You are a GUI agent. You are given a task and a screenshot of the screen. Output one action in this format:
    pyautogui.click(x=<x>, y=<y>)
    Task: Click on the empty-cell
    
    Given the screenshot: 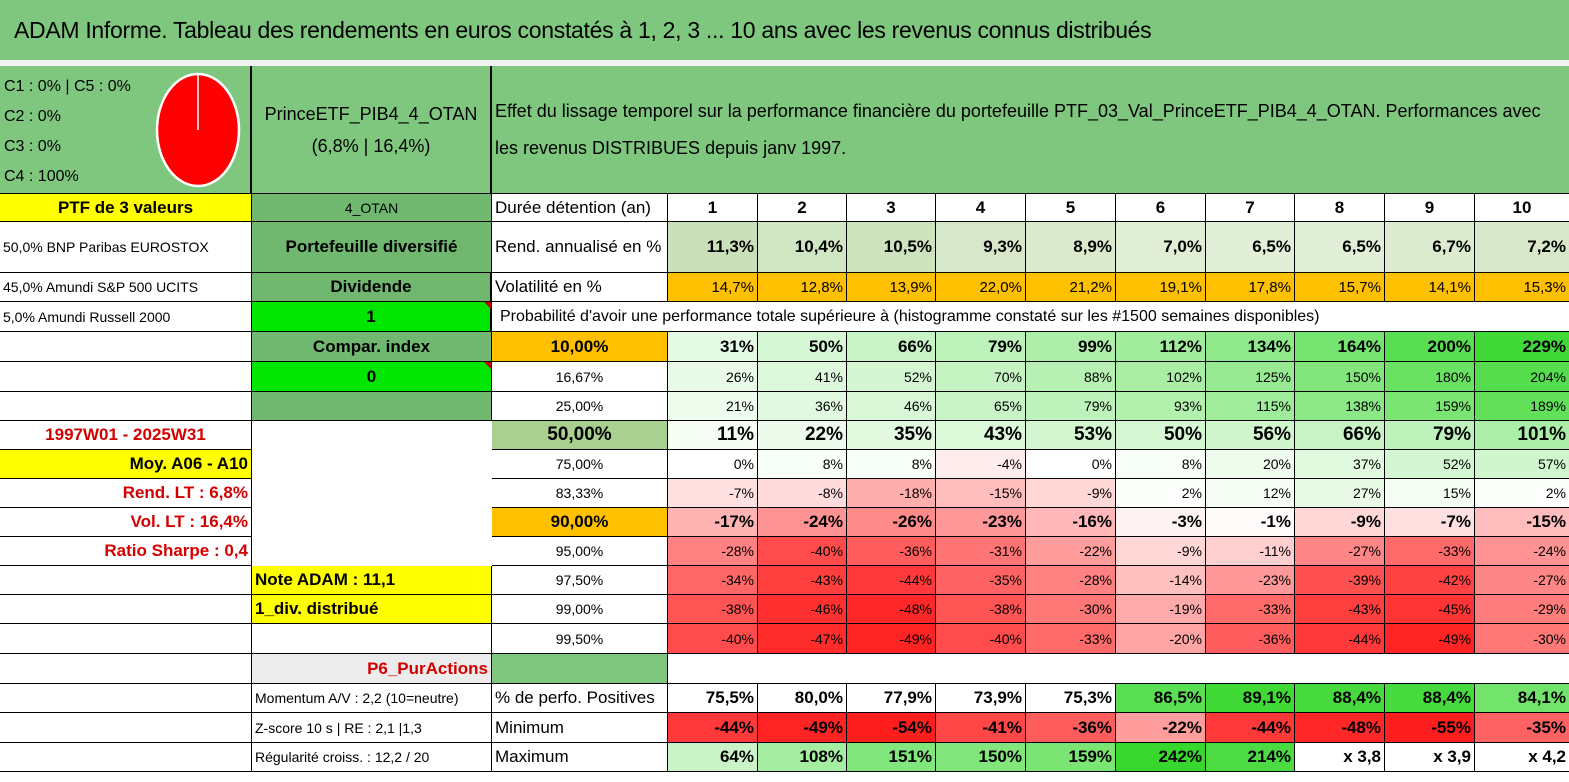 What is the action you would take?
    pyautogui.click(x=1522, y=317)
    